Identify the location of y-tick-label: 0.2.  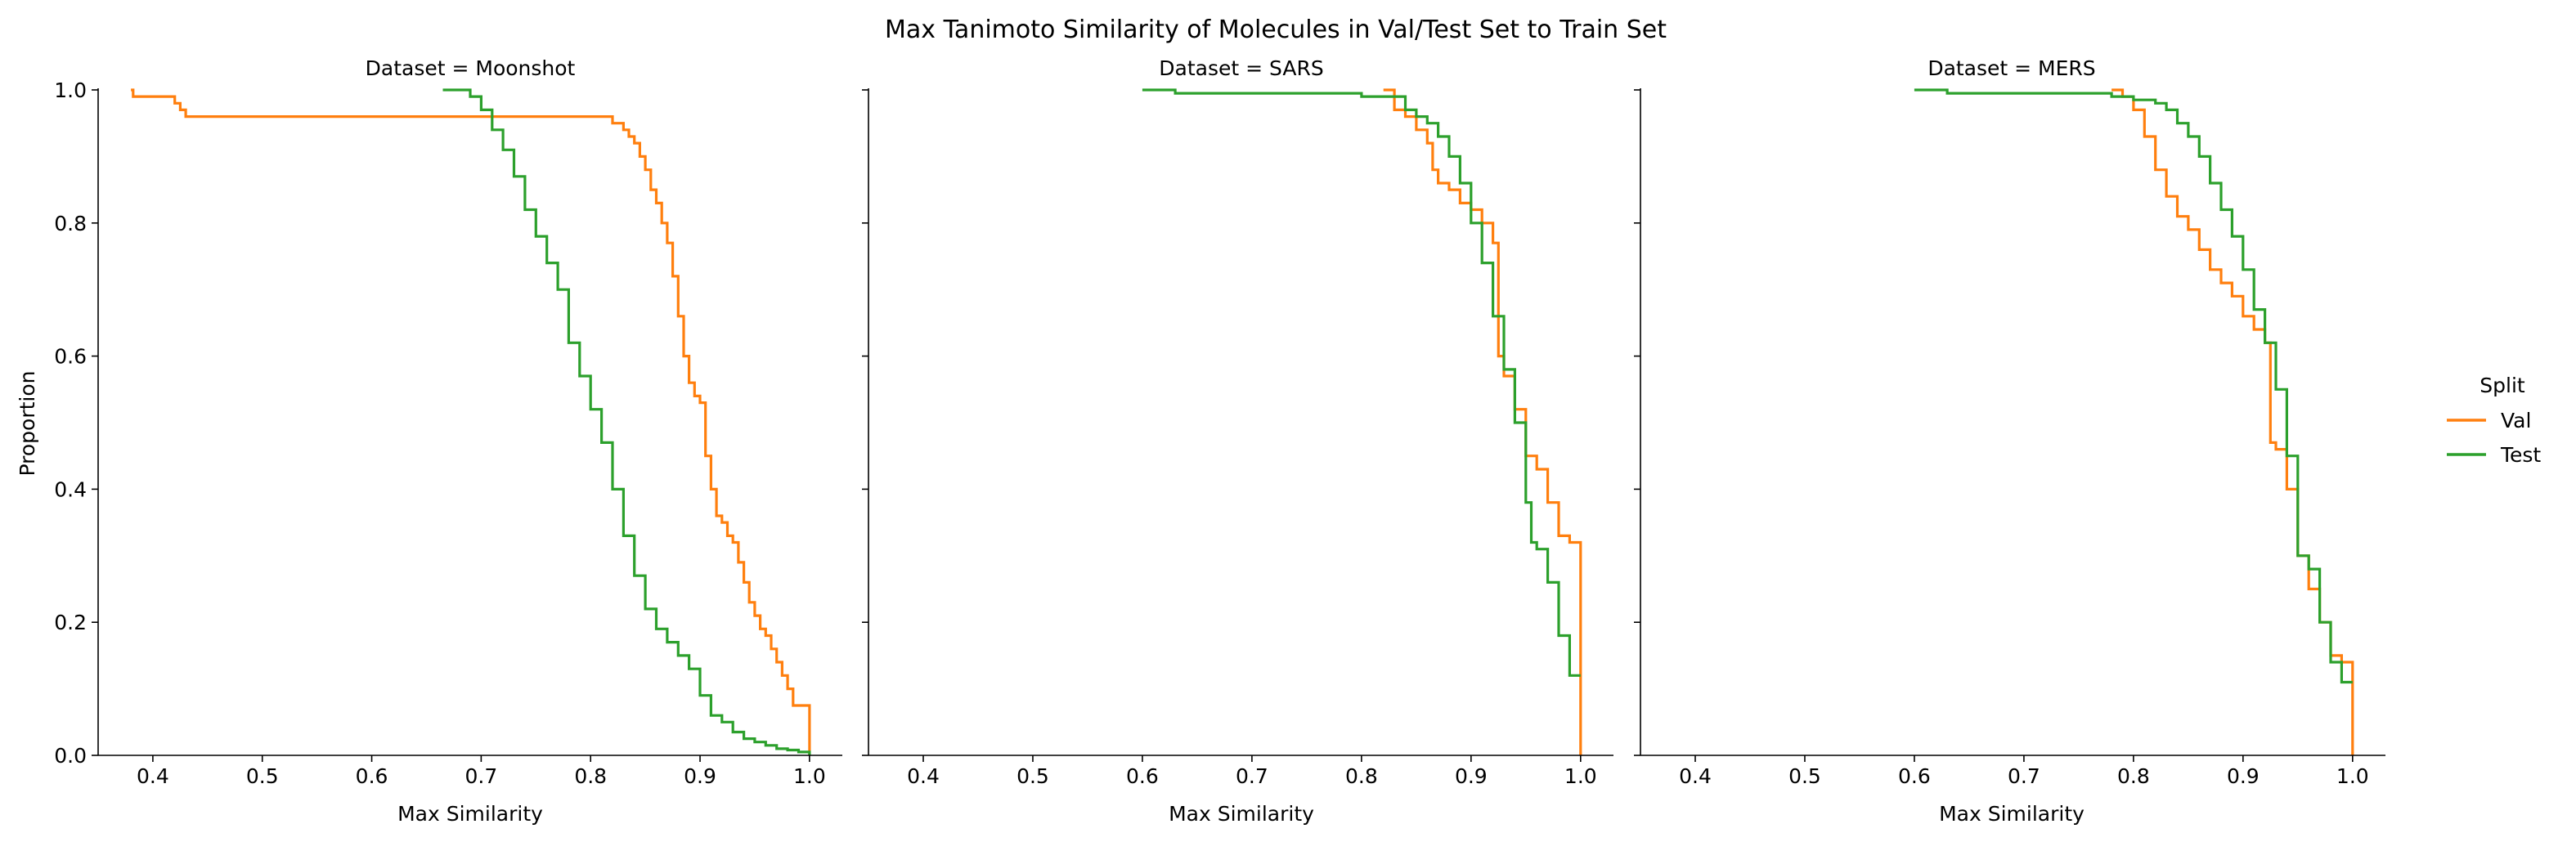
(70, 622).